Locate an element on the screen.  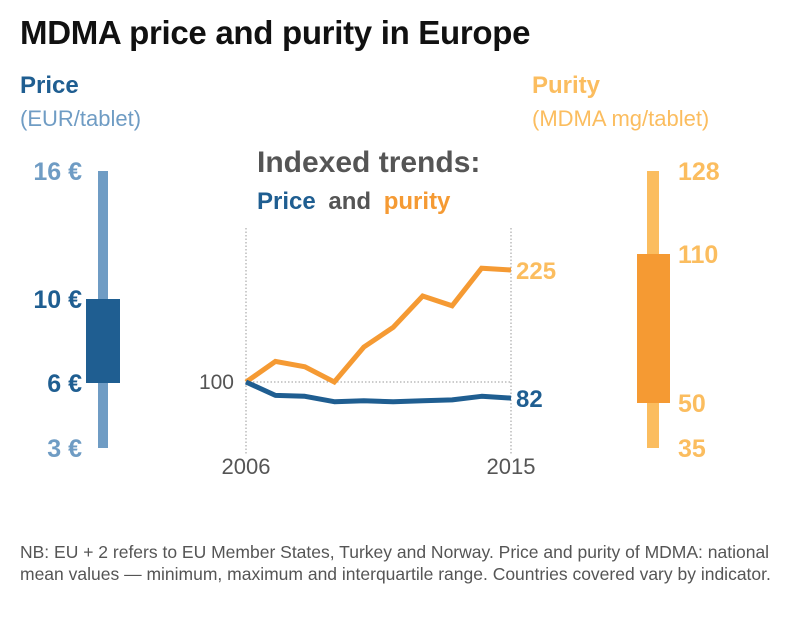
price-unit: (EUR/tablet) is located at coordinates (81, 118).